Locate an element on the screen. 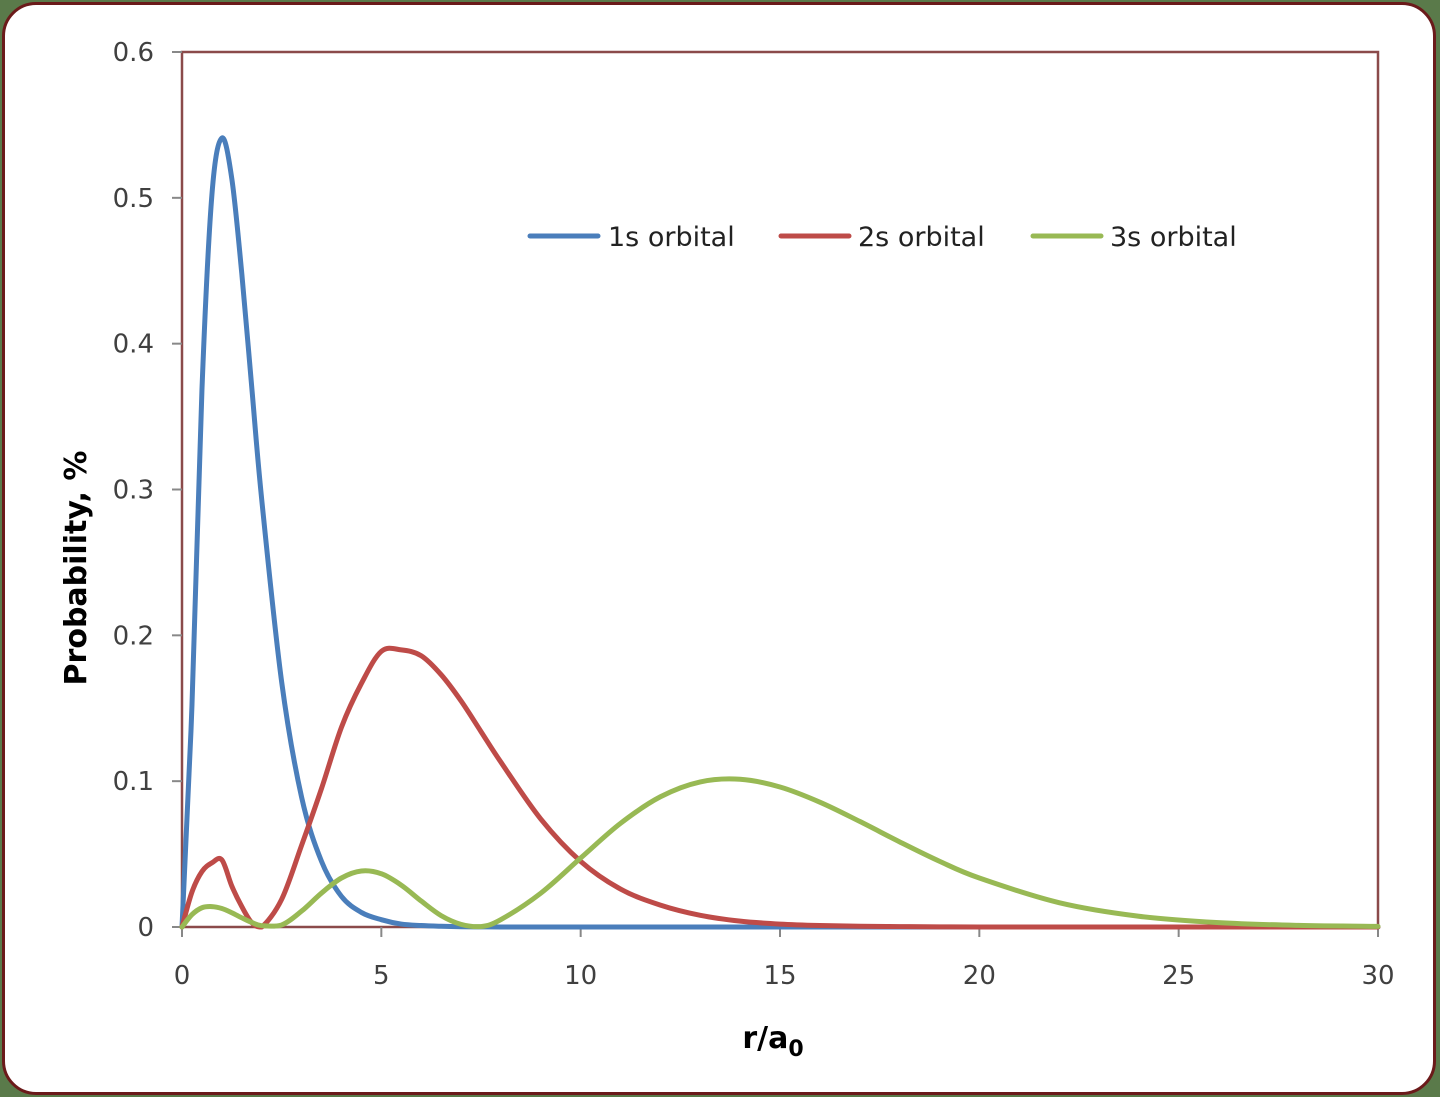 This screenshot has height=1097, width=1440. x-tick-label: 30 is located at coordinates (1377, 976).